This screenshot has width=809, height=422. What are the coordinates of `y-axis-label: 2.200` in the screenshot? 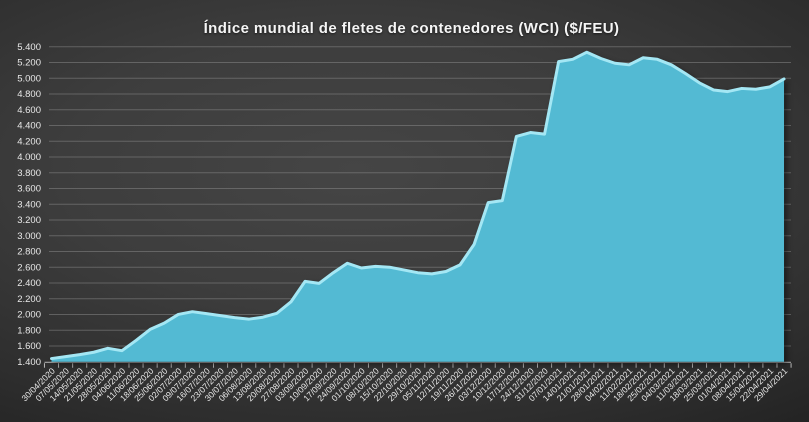 It's located at (29, 299).